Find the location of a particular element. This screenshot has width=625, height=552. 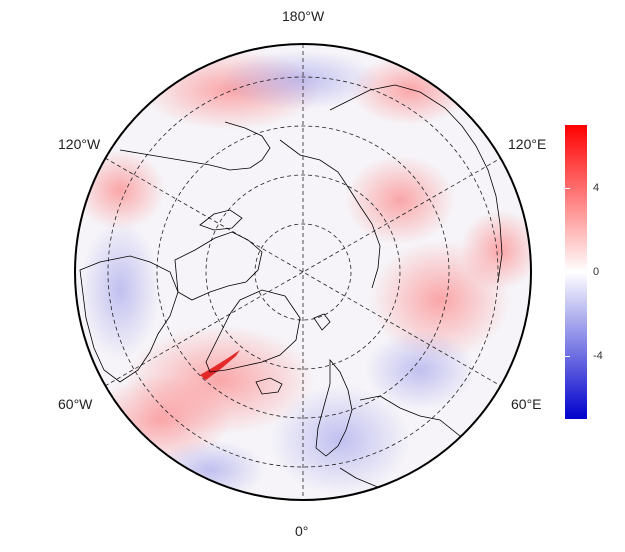

colorbar-tick-label: 4 is located at coordinates (596, 188).